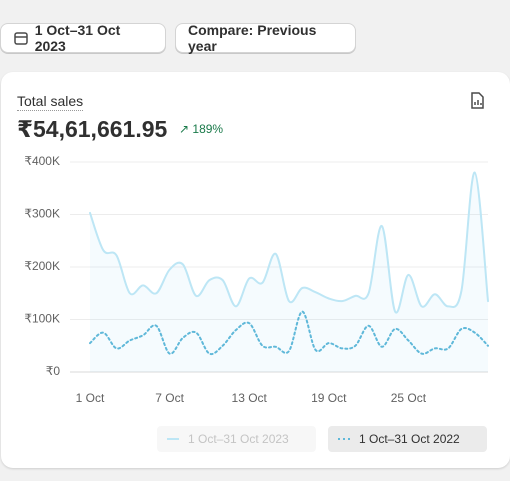 Image resolution: width=510 pixels, height=481 pixels. Describe the element at coordinates (50, 102) in the screenshot. I see `card-title: Total sales` at that location.